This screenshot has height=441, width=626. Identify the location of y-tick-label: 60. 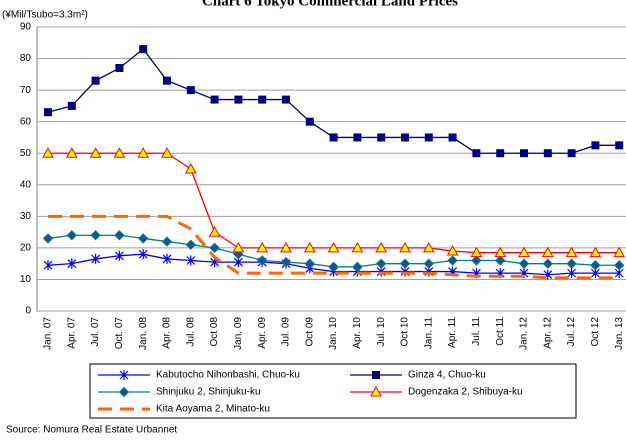
(26, 121).